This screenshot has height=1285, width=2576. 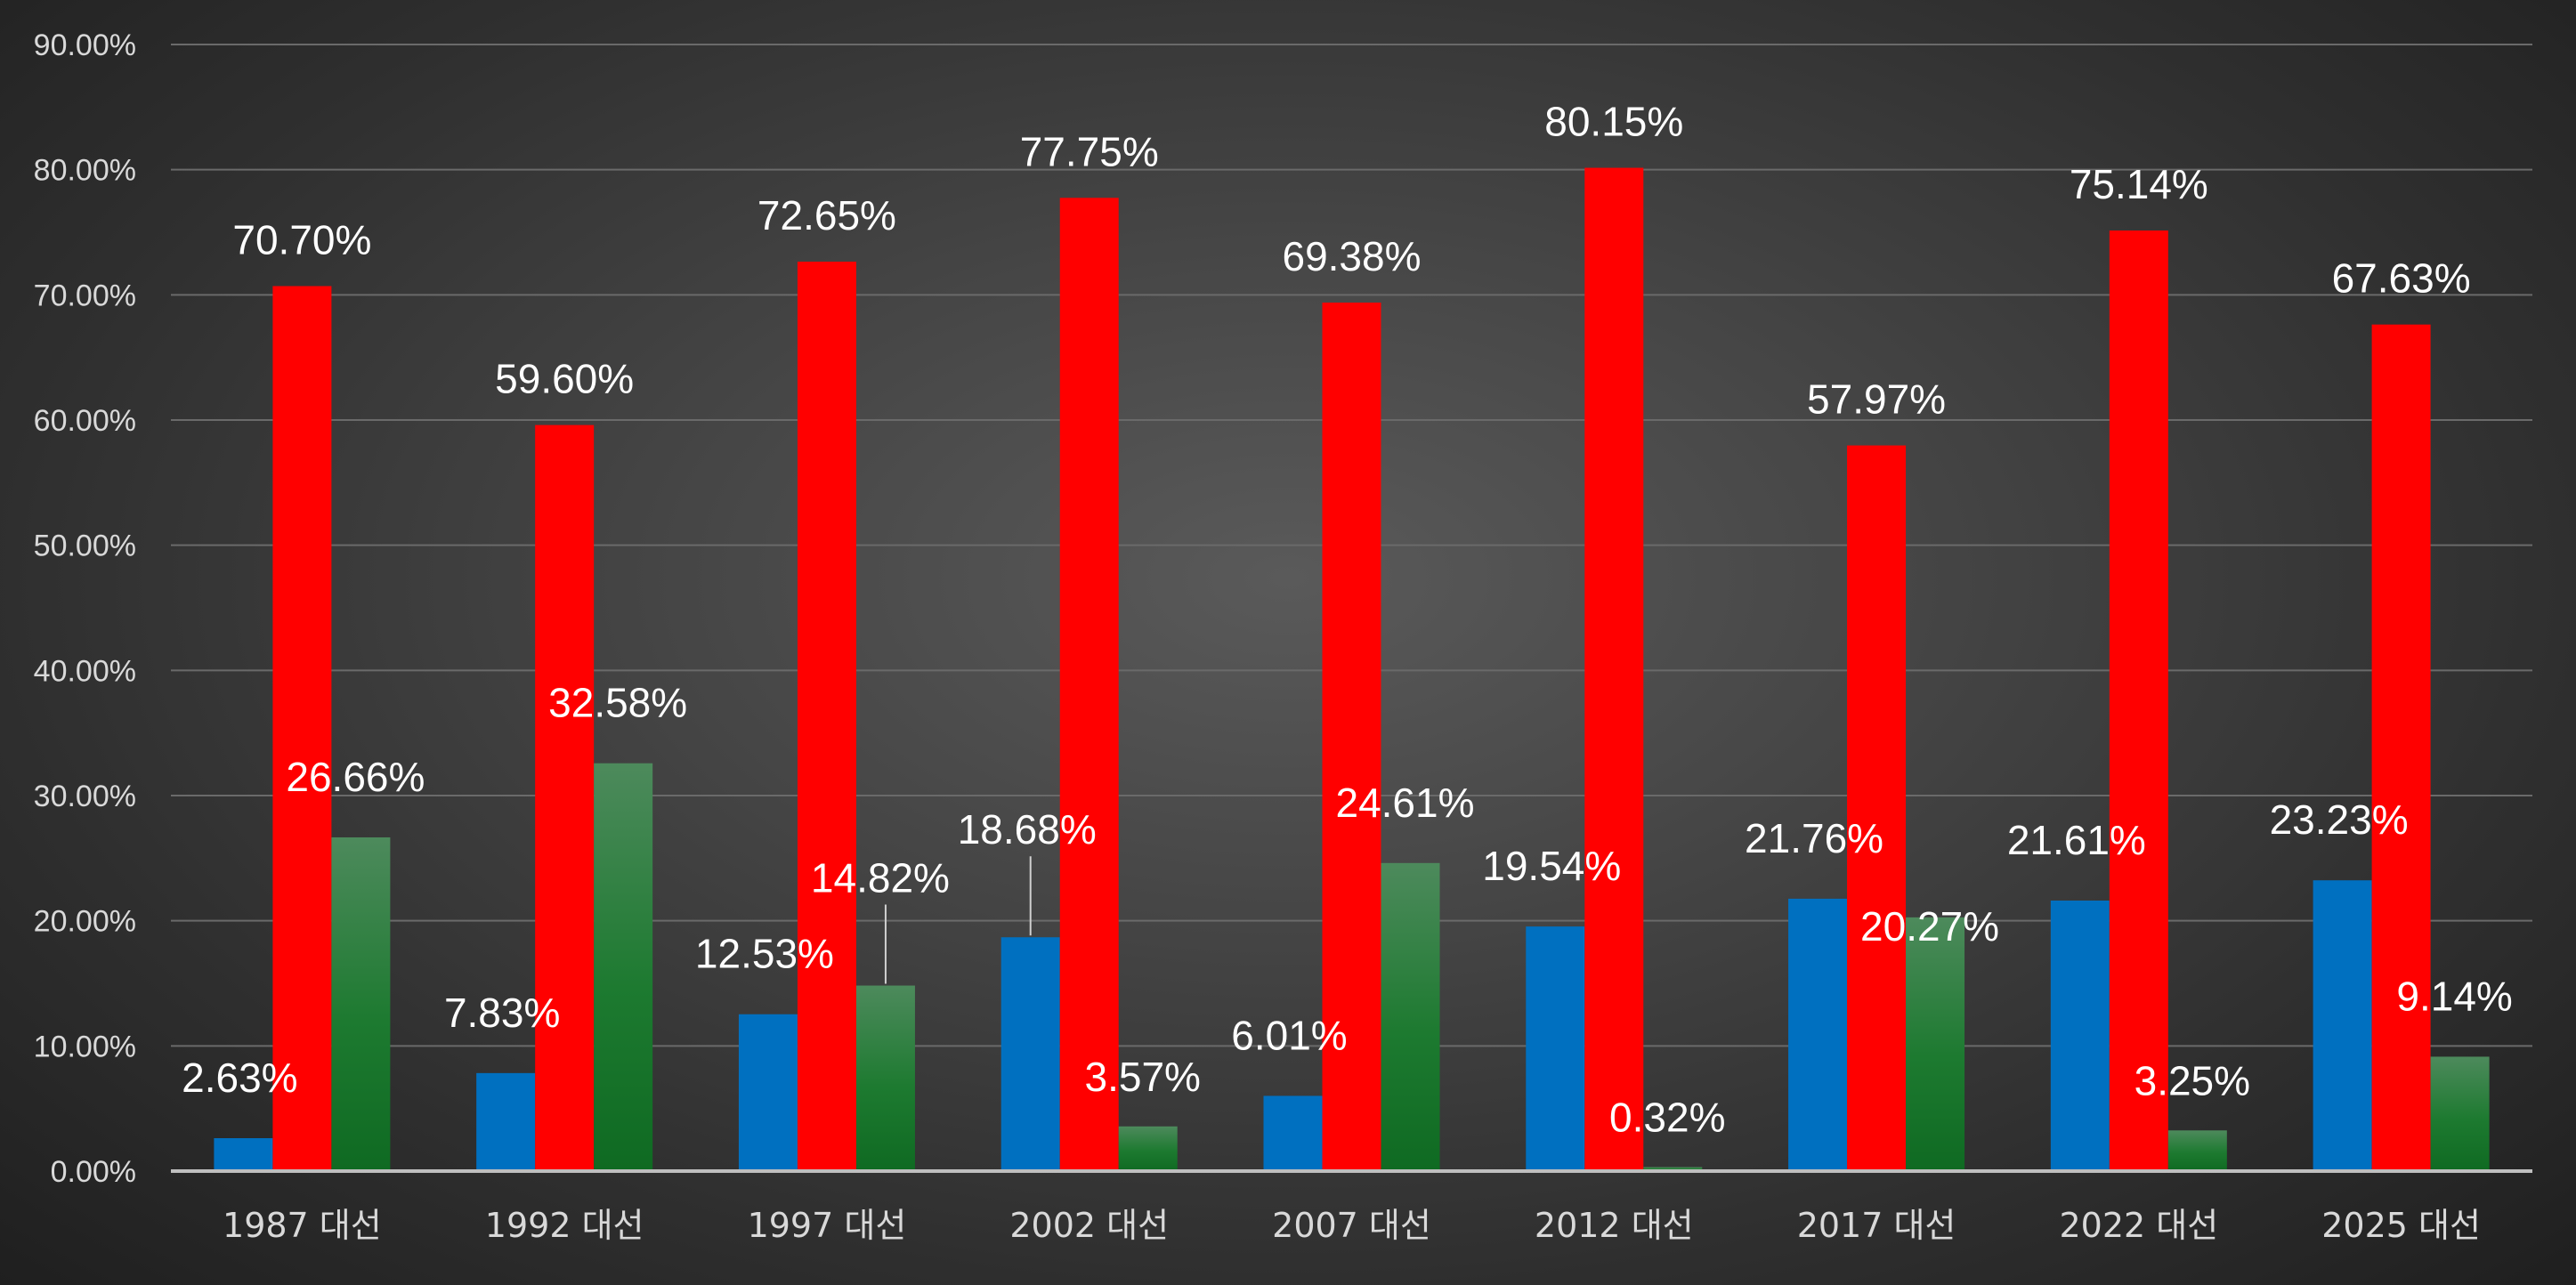 I want to click on data-label: 20.27%, so click(x=1929, y=926).